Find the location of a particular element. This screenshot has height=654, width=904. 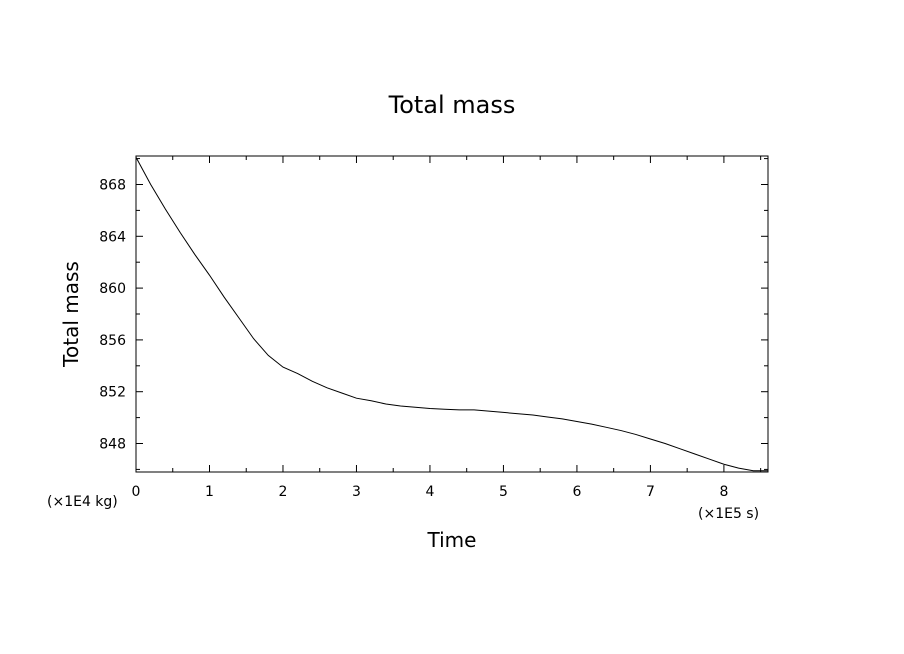

x-tick-label: 1 is located at coordinates (209, 492).